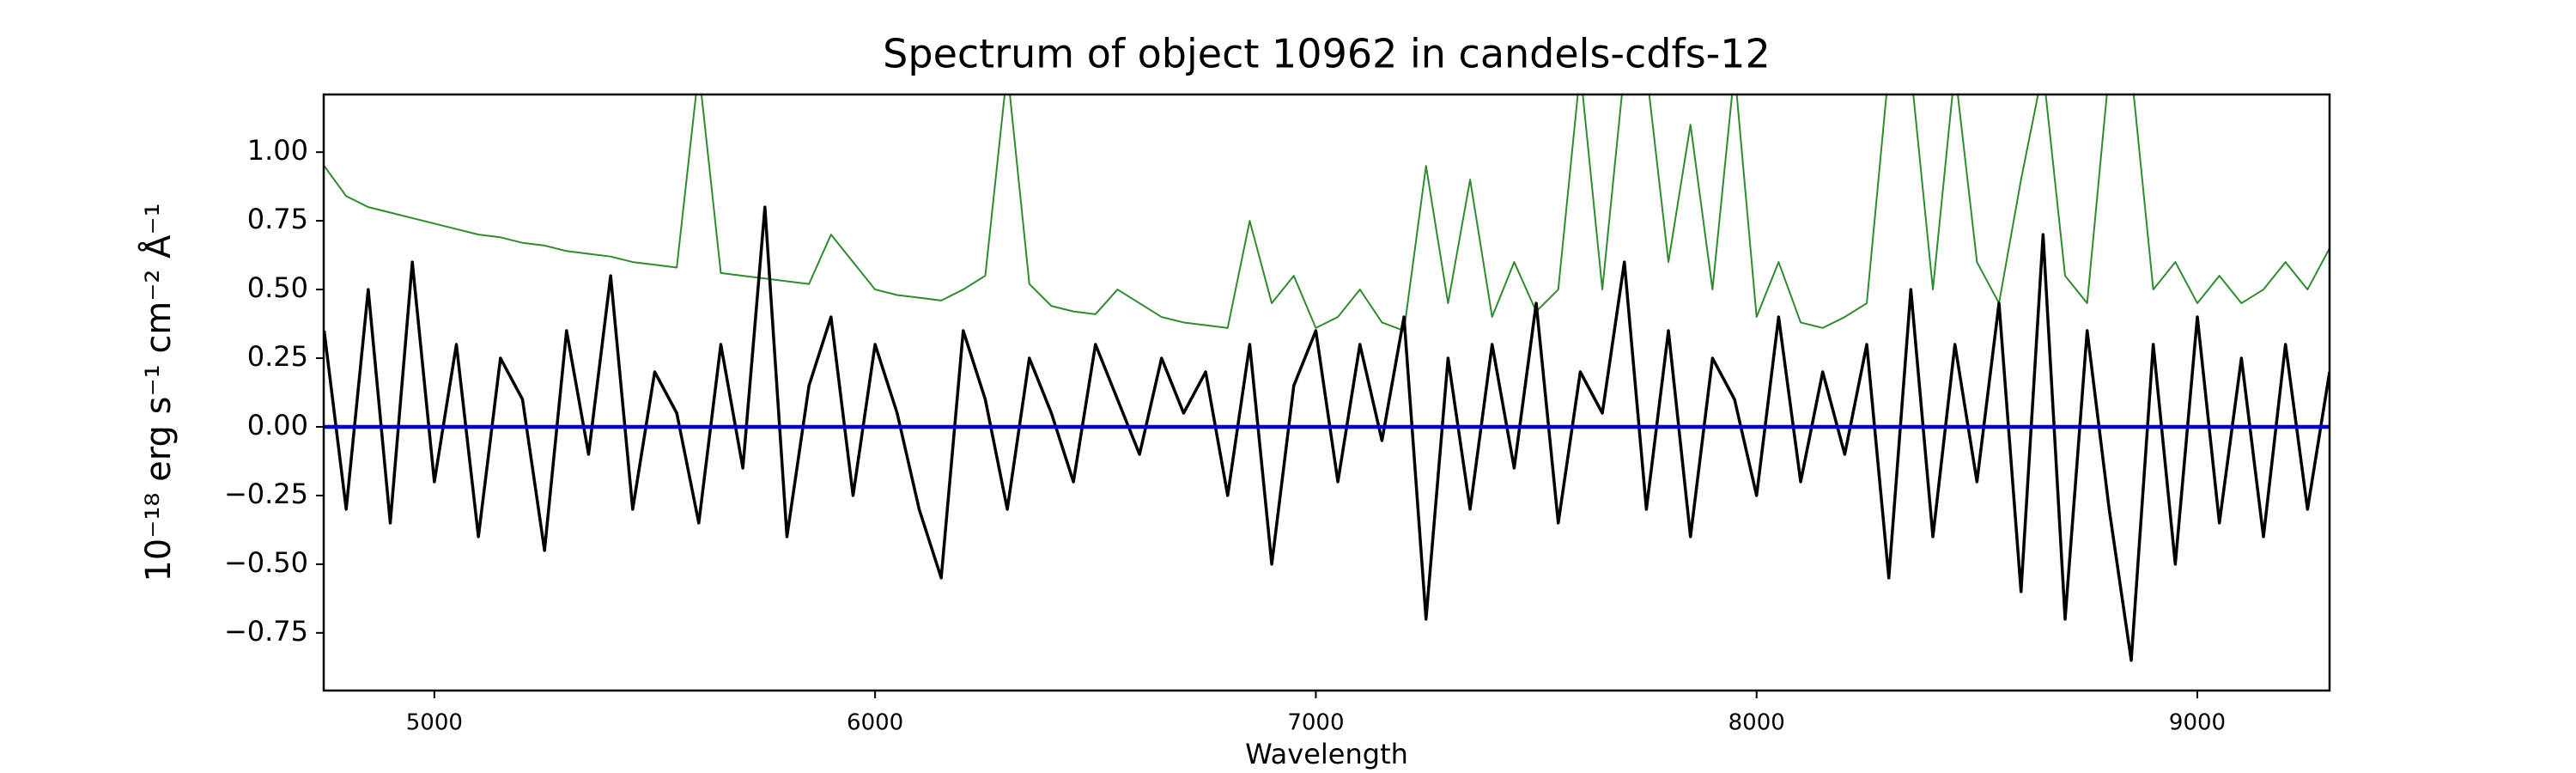 The image size is (2576, 773). I want to click on y-tick-label: −0.75, so click(266, 631).